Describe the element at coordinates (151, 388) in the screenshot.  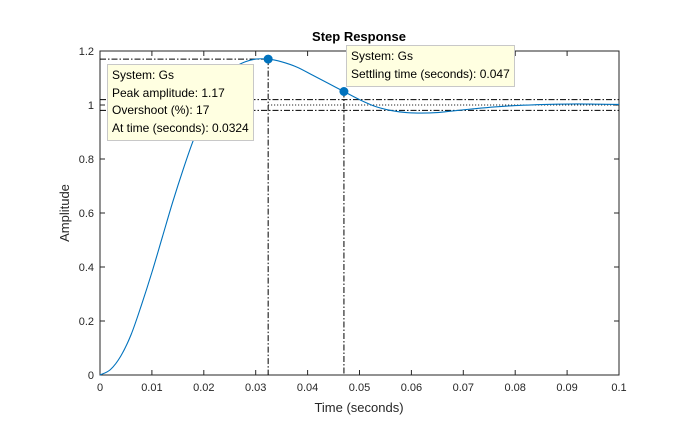
I see `x-tick-label: 0.01` at that location.